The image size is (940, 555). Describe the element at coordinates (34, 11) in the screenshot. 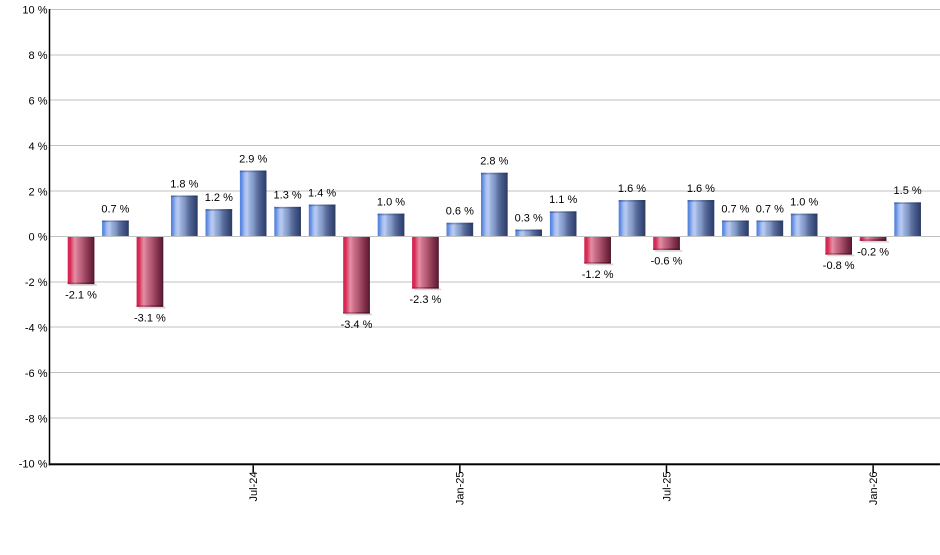

I see `svg-text: 10 %` at that location.